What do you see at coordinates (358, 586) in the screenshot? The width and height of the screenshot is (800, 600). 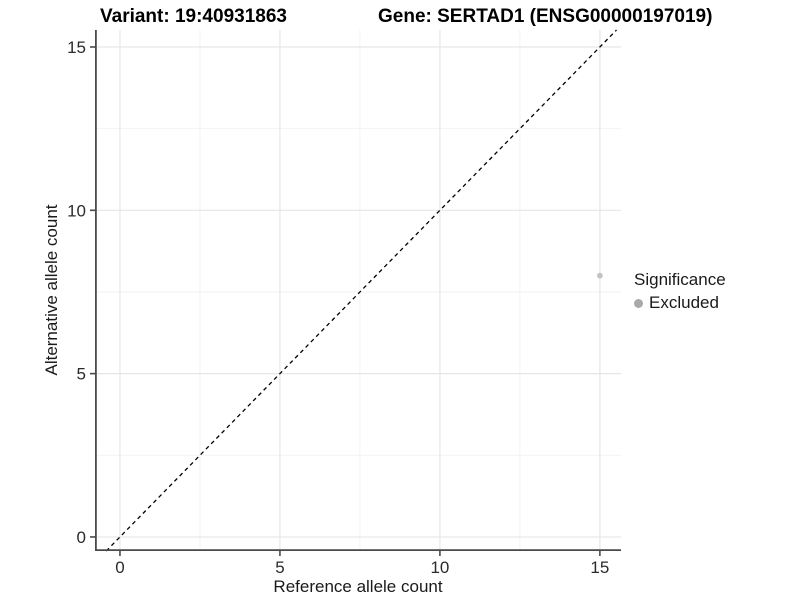 I see `x-axis-title: Reference allele count` at bounding box center [358, 586].